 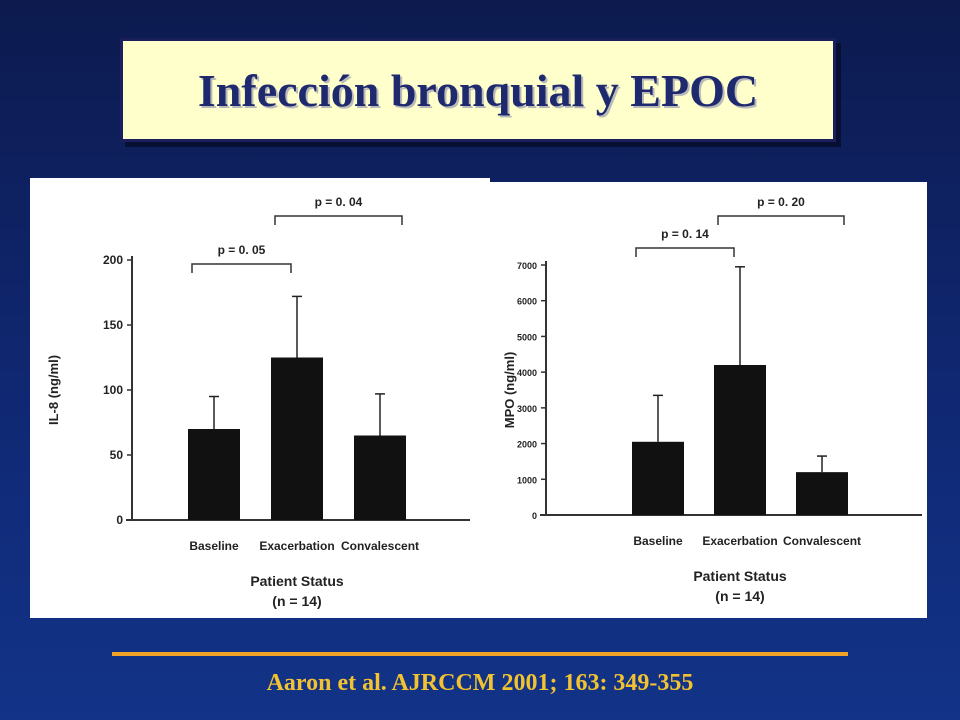 What do you see at coordinates (113, 260) in the screenshot?
I see `y-tick-label: 200` at bounding box center [113, 260].